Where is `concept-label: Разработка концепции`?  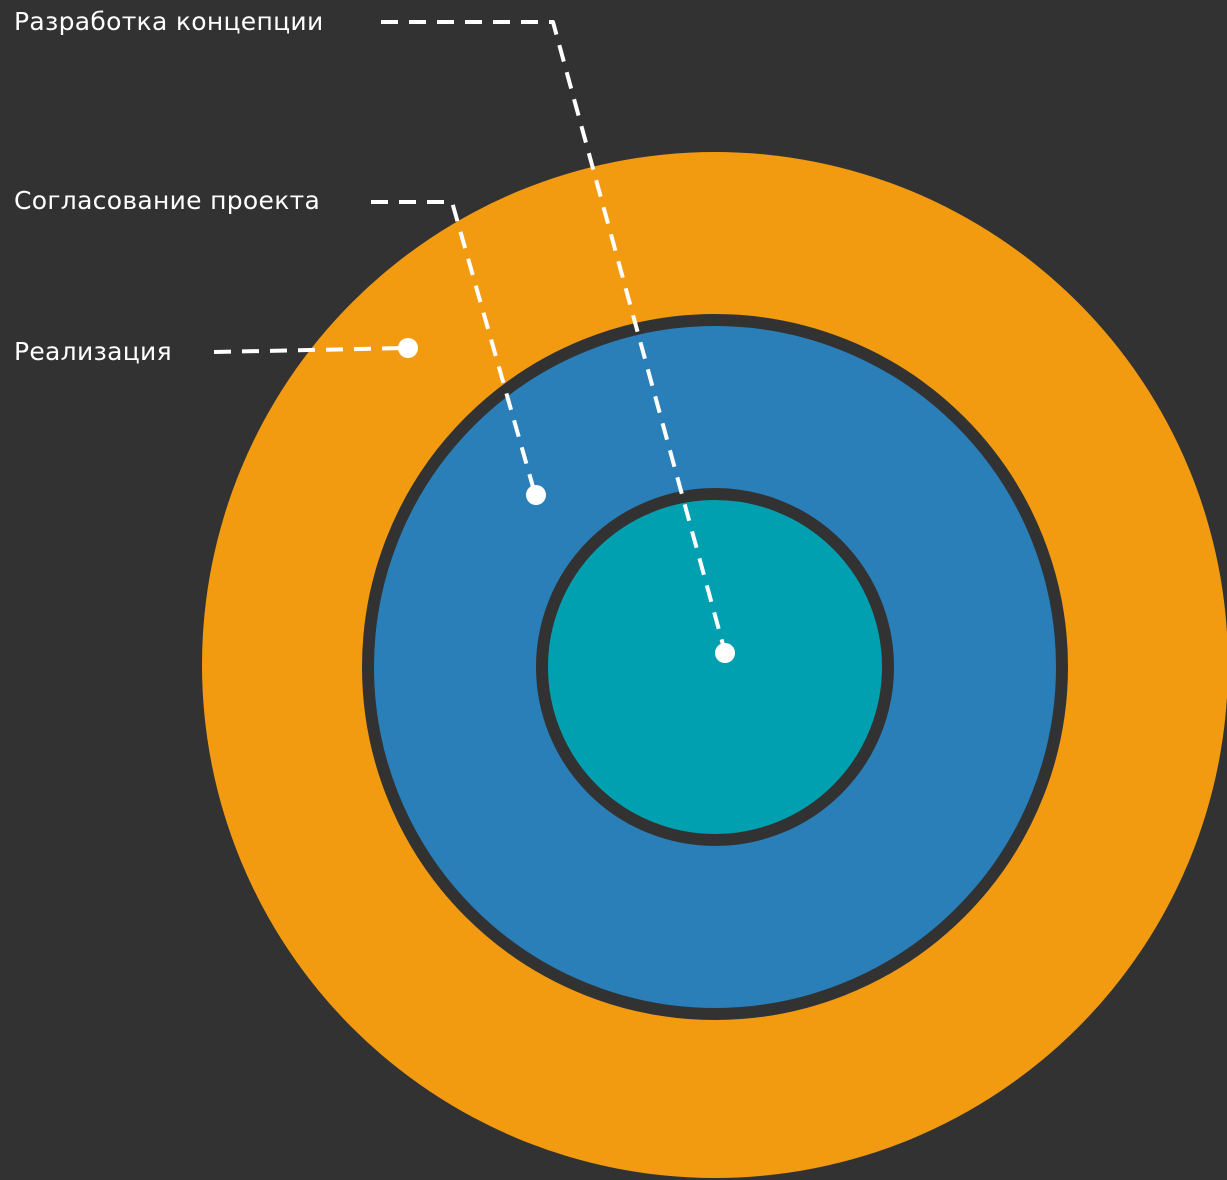 concept-label: Разработка концепции is located at coordinates (169, 21).